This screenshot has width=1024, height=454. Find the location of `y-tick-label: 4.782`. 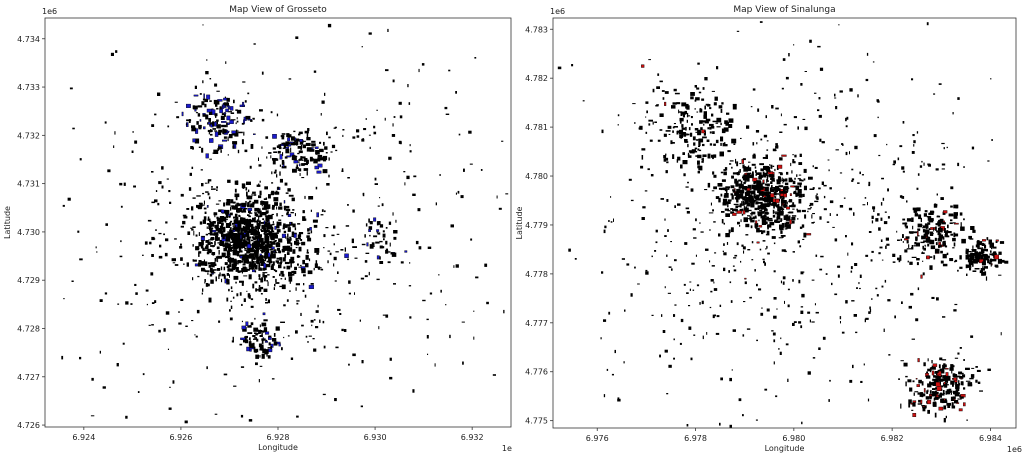

y-tick-label: 4.782 is located at coordinates (536, 78).